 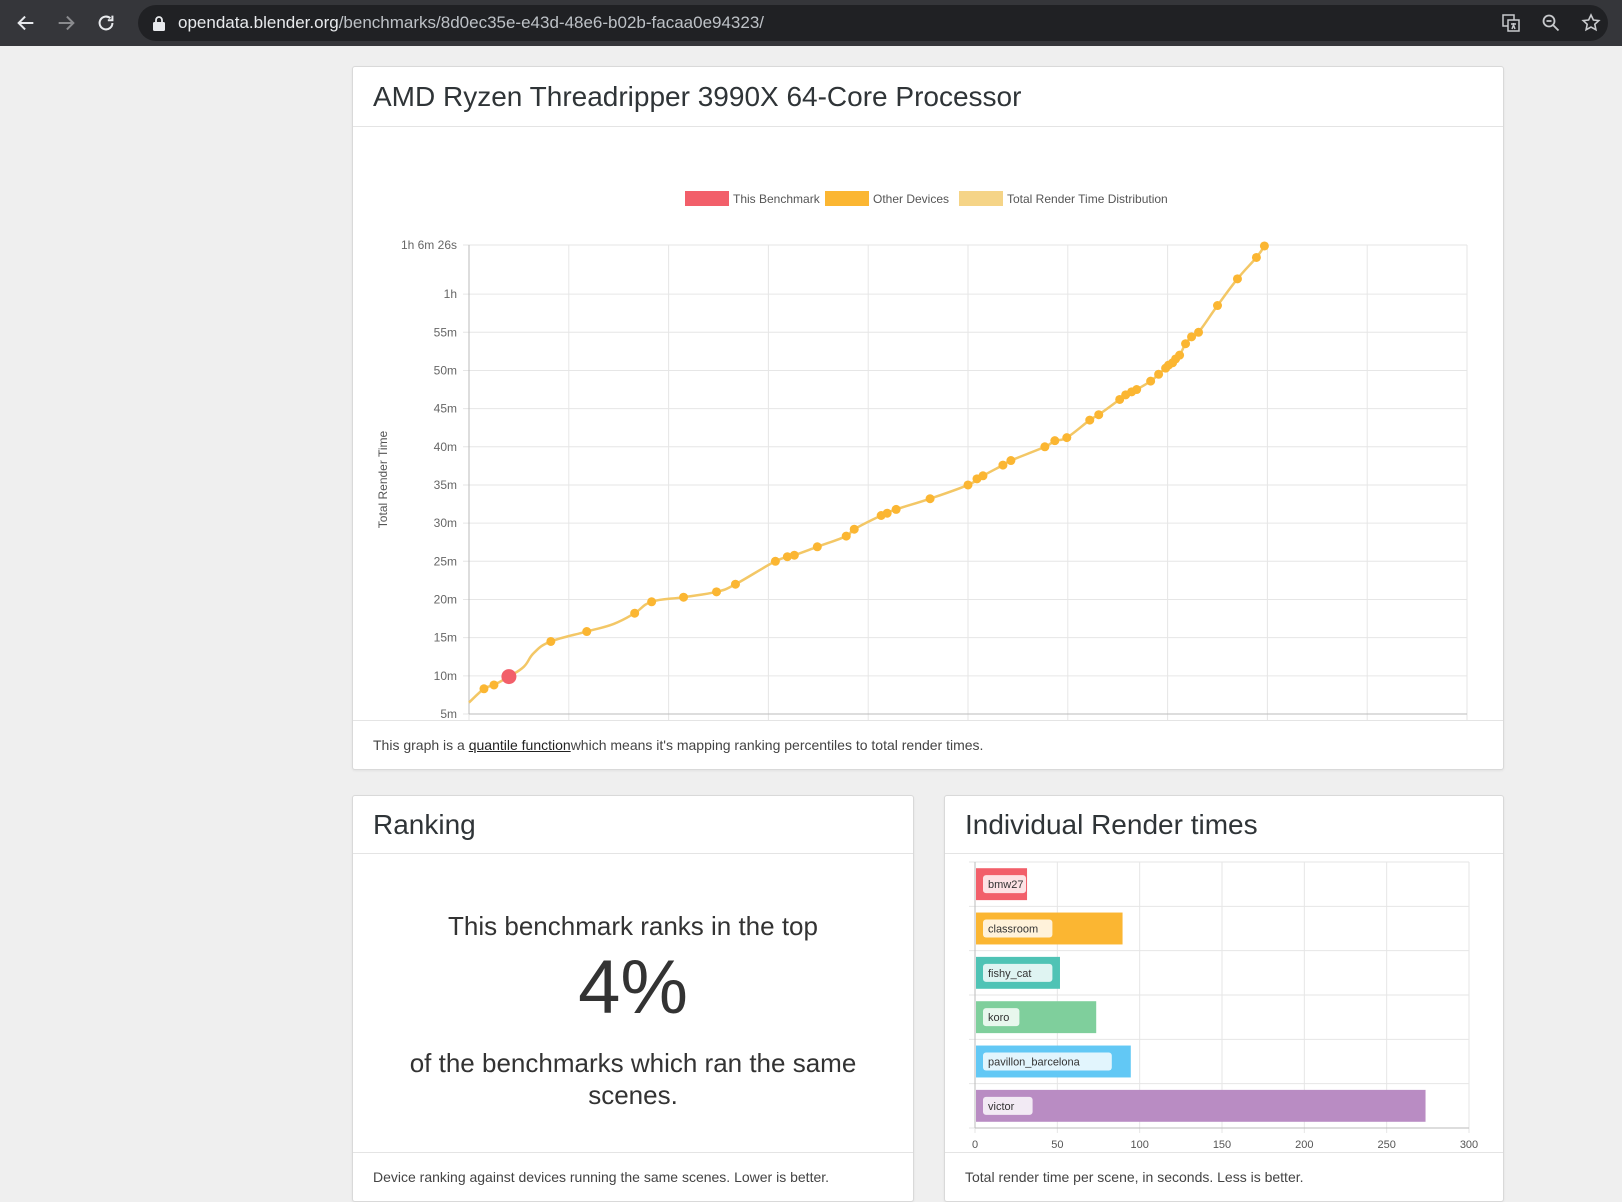 What do you see at coordinates (1001, 1107) in the screenshot?
I see `bar-label: victor` at bounding box center [1001, 1107].